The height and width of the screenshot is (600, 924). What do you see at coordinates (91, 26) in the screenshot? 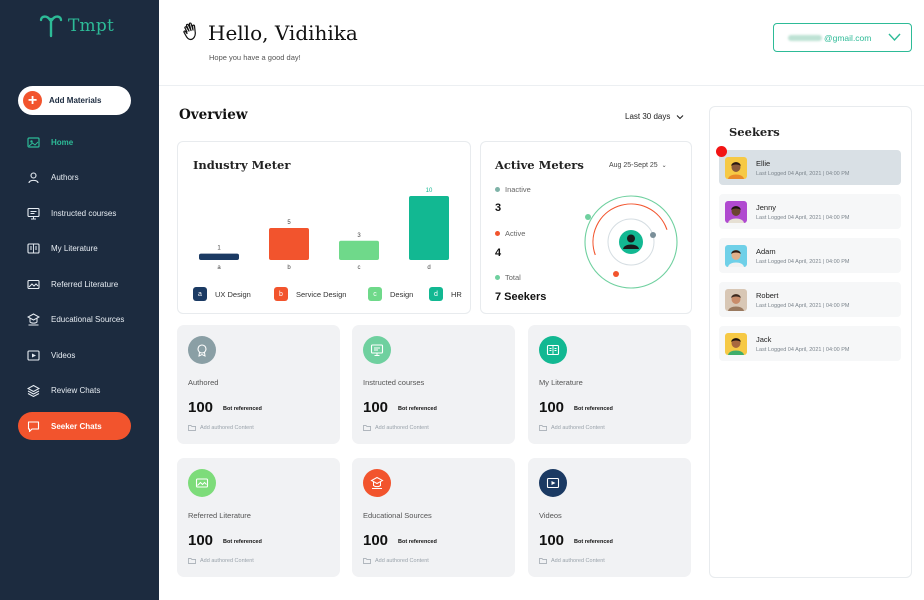
I see `logo-text: Tmpt` at bounding box center [91, 26].